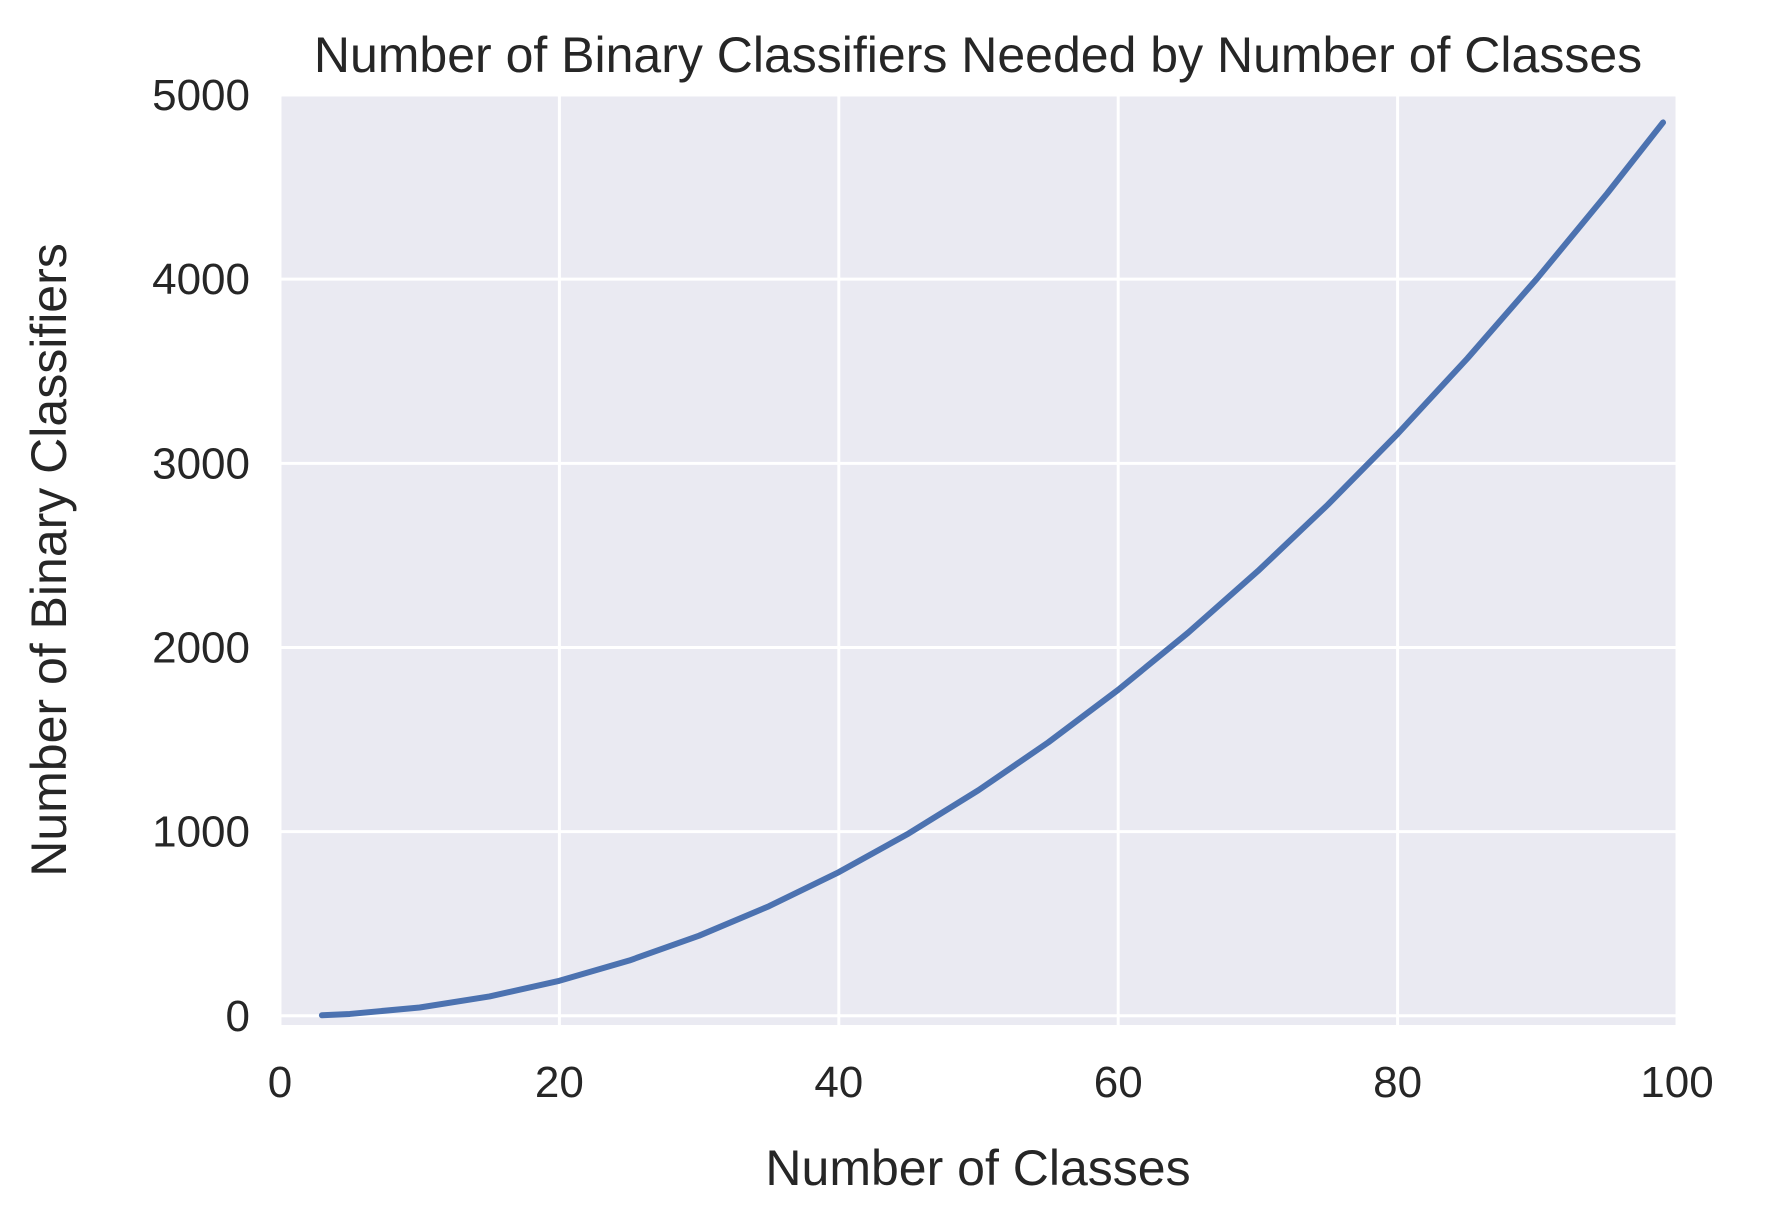  Describe the element at coordinates (838, 1082) in the screenshot. I see `x-tick-label: 40` at that location.